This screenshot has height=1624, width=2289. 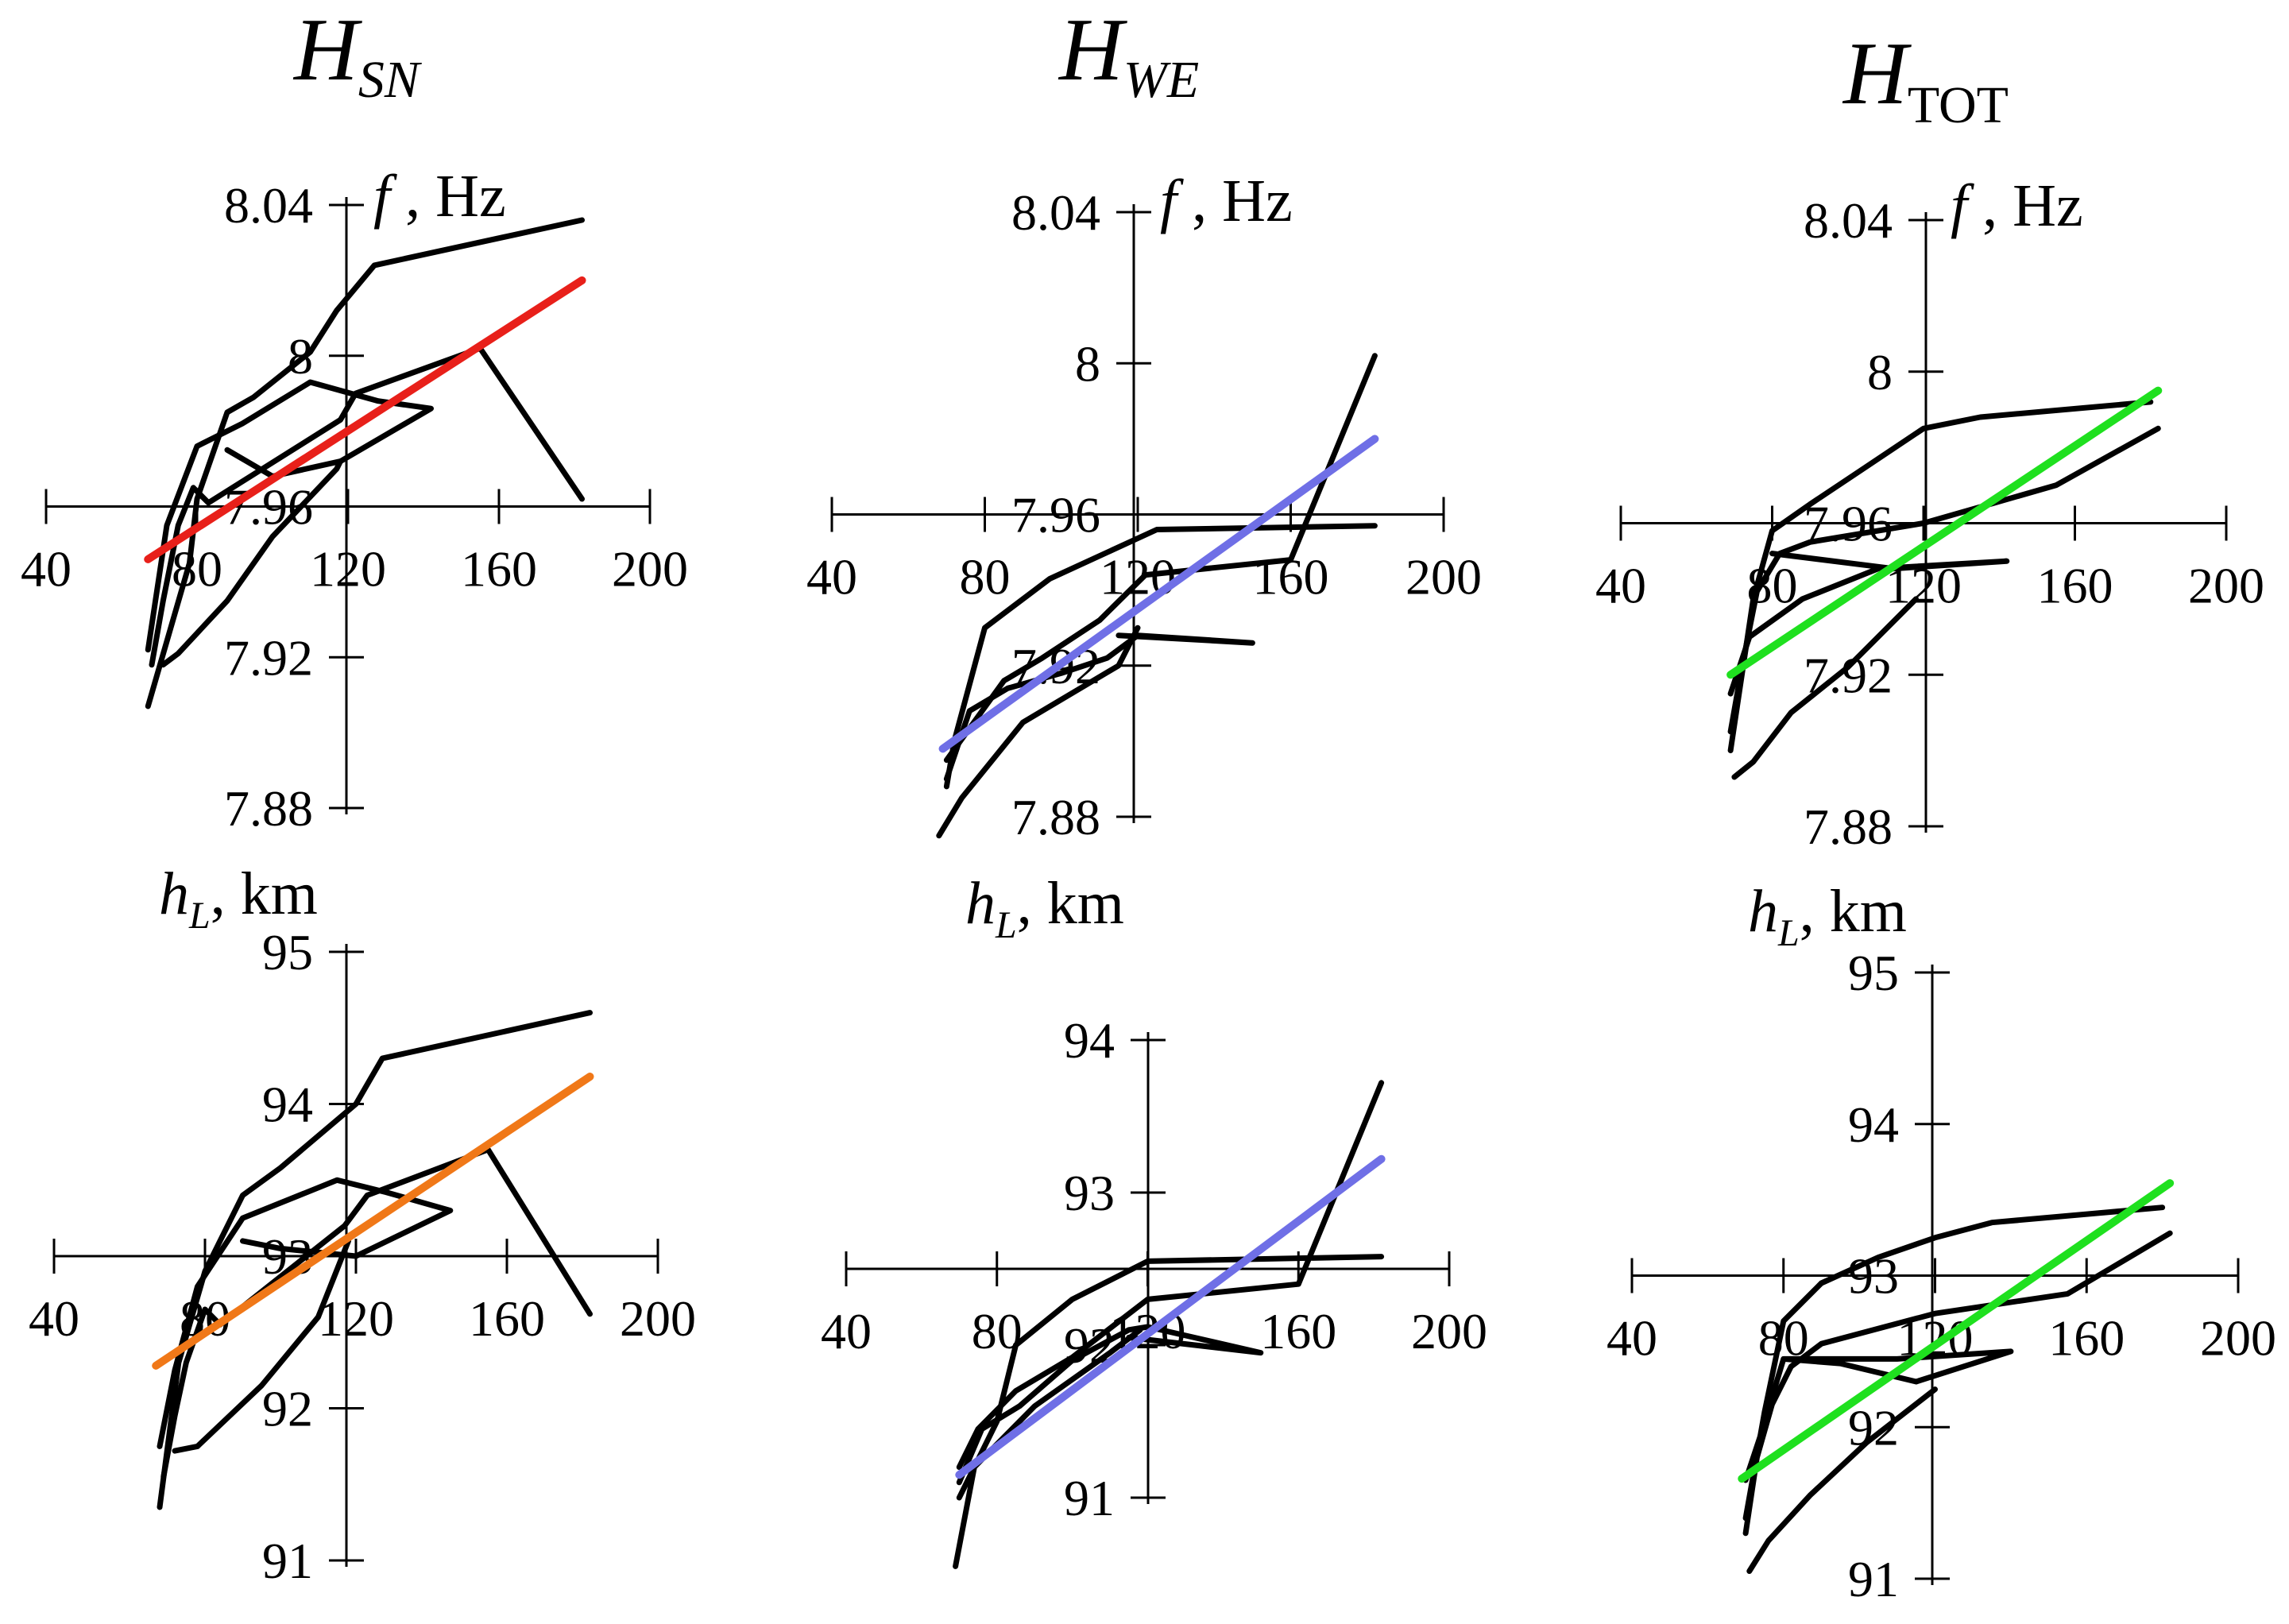 What do you see at coordinates (327, 50) in the screenshot?
I see `column-title-sn-main: H` at bounding box center [327, 50].